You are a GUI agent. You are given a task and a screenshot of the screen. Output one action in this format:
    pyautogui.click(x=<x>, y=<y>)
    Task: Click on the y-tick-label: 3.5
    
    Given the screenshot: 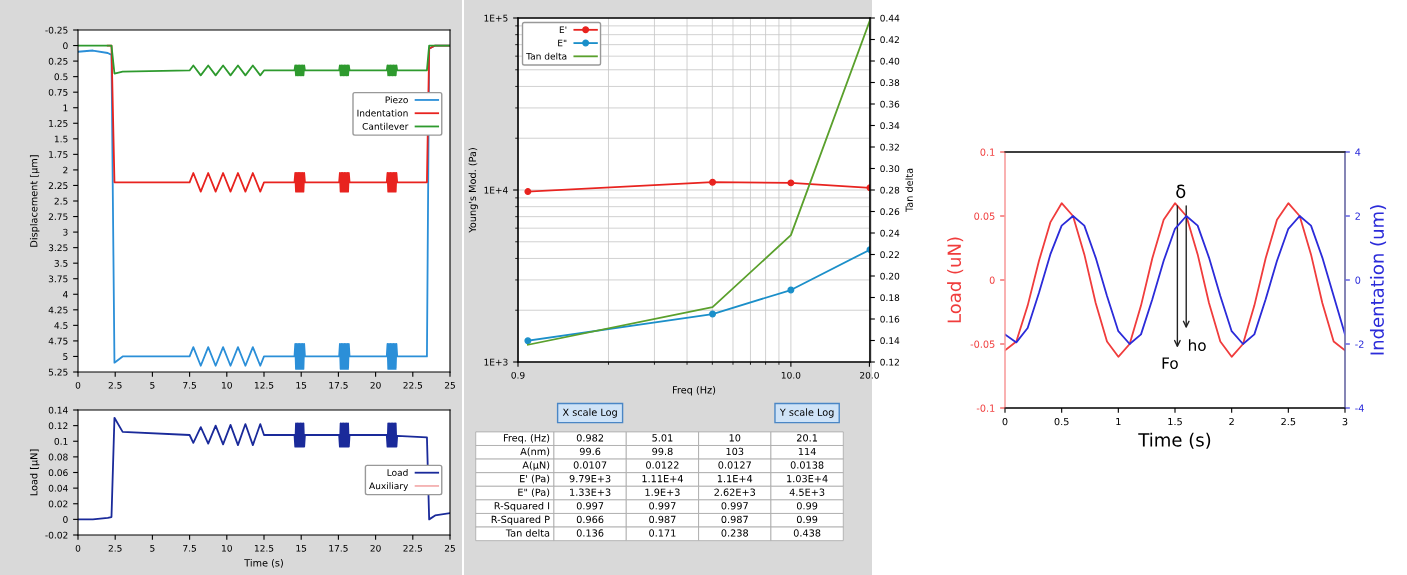 What is the action you would take?
    pyautogui.click(x=61, y=263)
    